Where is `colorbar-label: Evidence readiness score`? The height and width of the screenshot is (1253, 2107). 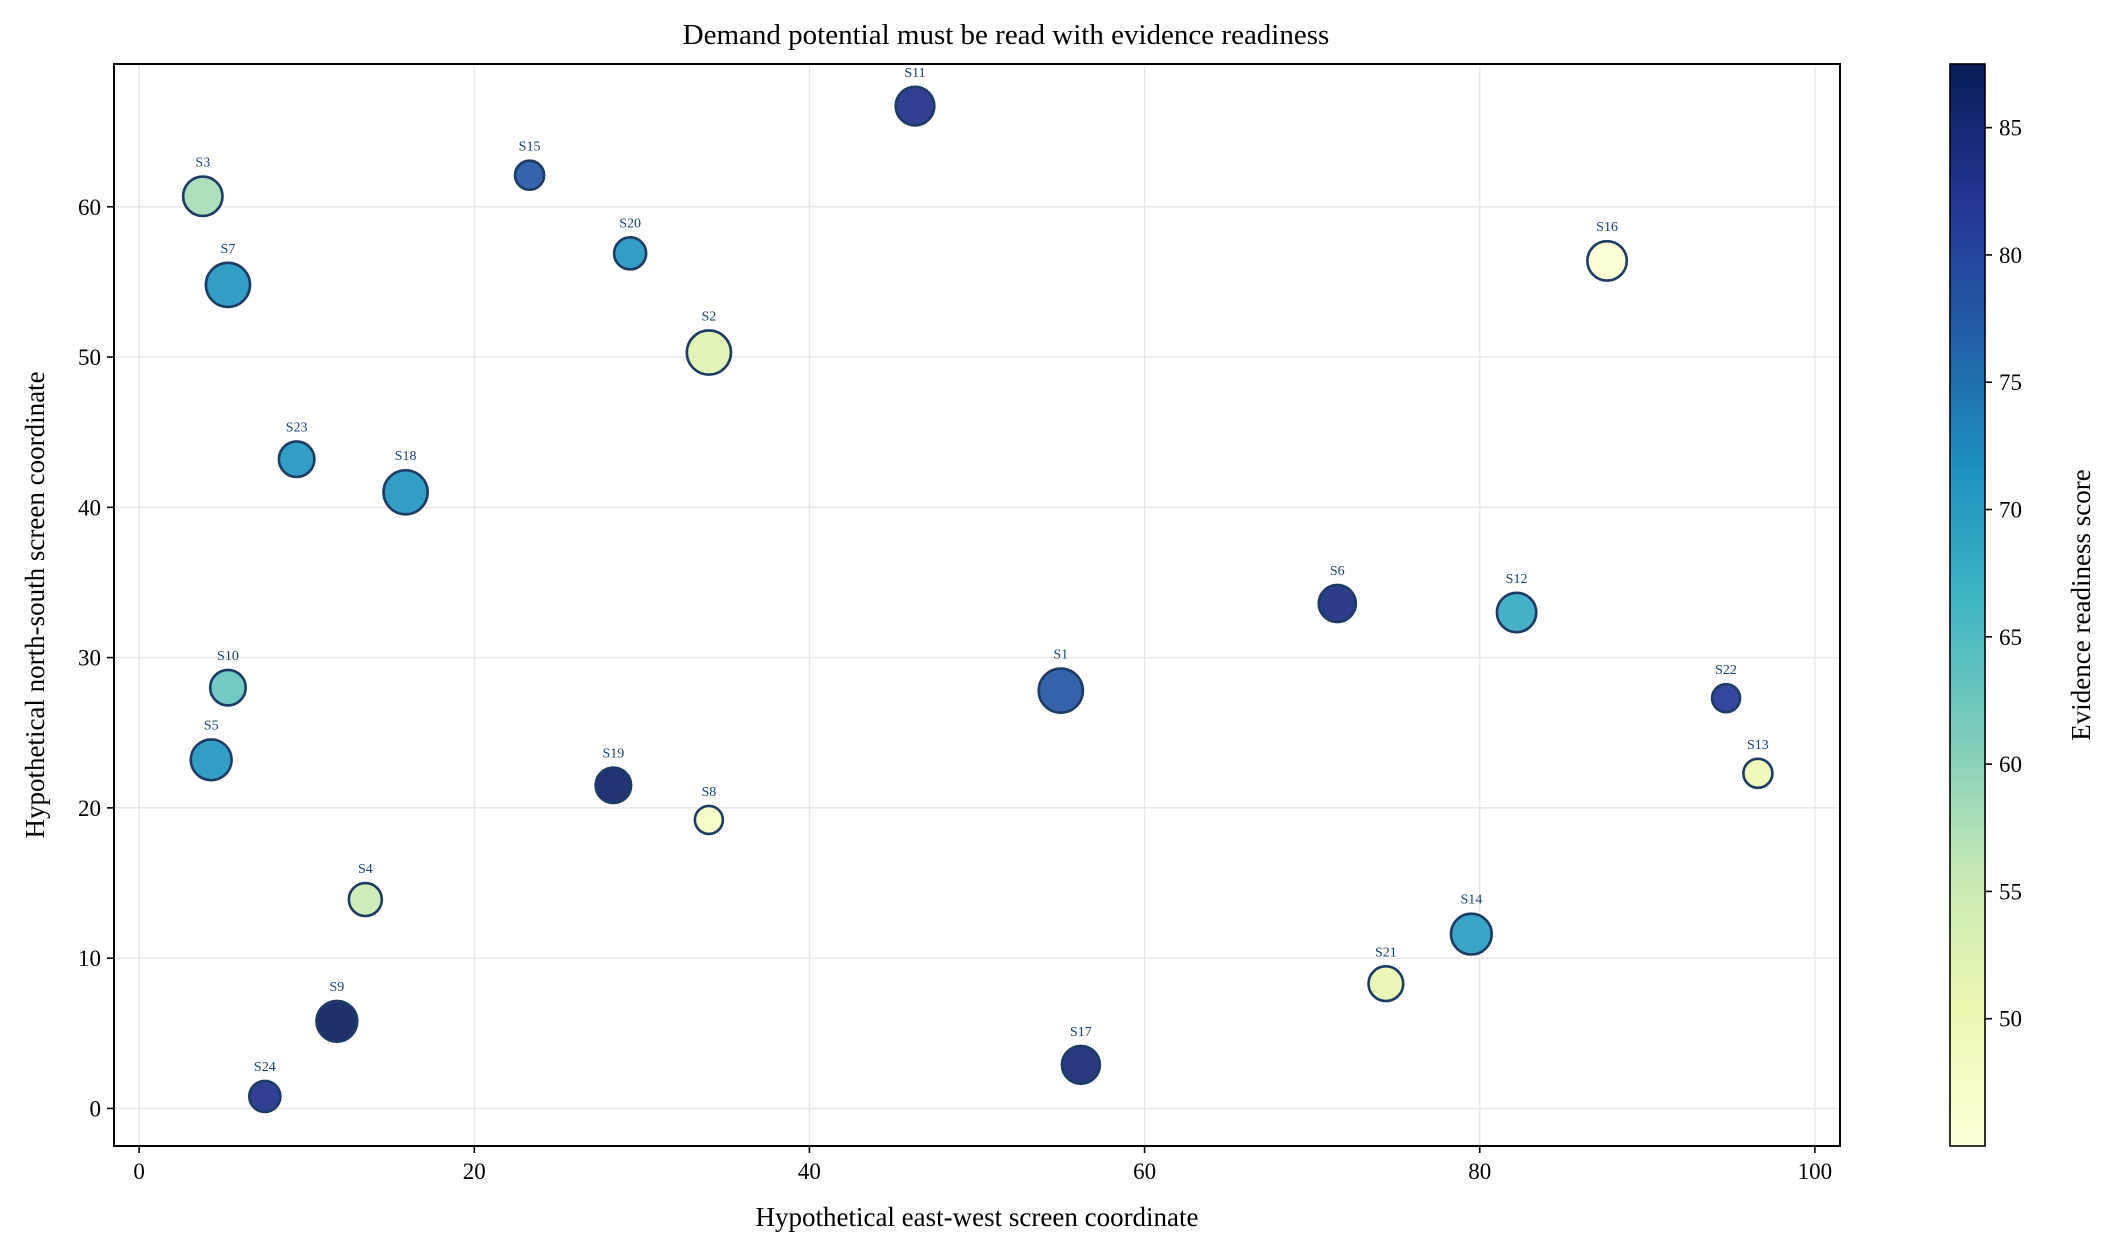 colorbar-label: Evidence readiness score is located at coordinates (2081, 604).